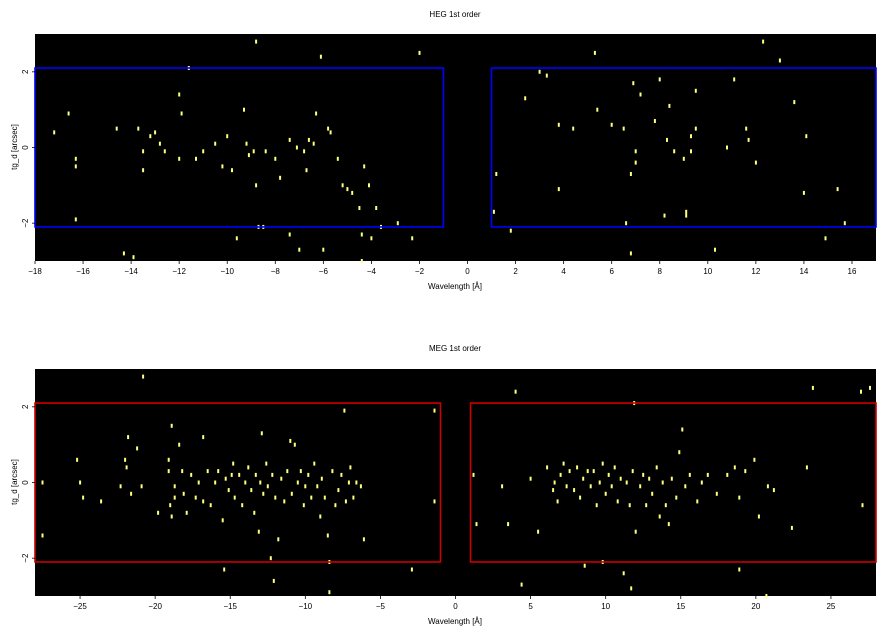  What do you see at coordinates (442, 268) in the screenshot?
I see `x-axis-ticks: −18 −16 −14 −12 −10 −8 −6 −4 −2 0 2 4 6 8 10 12 14 16` at bounding box center [442, 268].